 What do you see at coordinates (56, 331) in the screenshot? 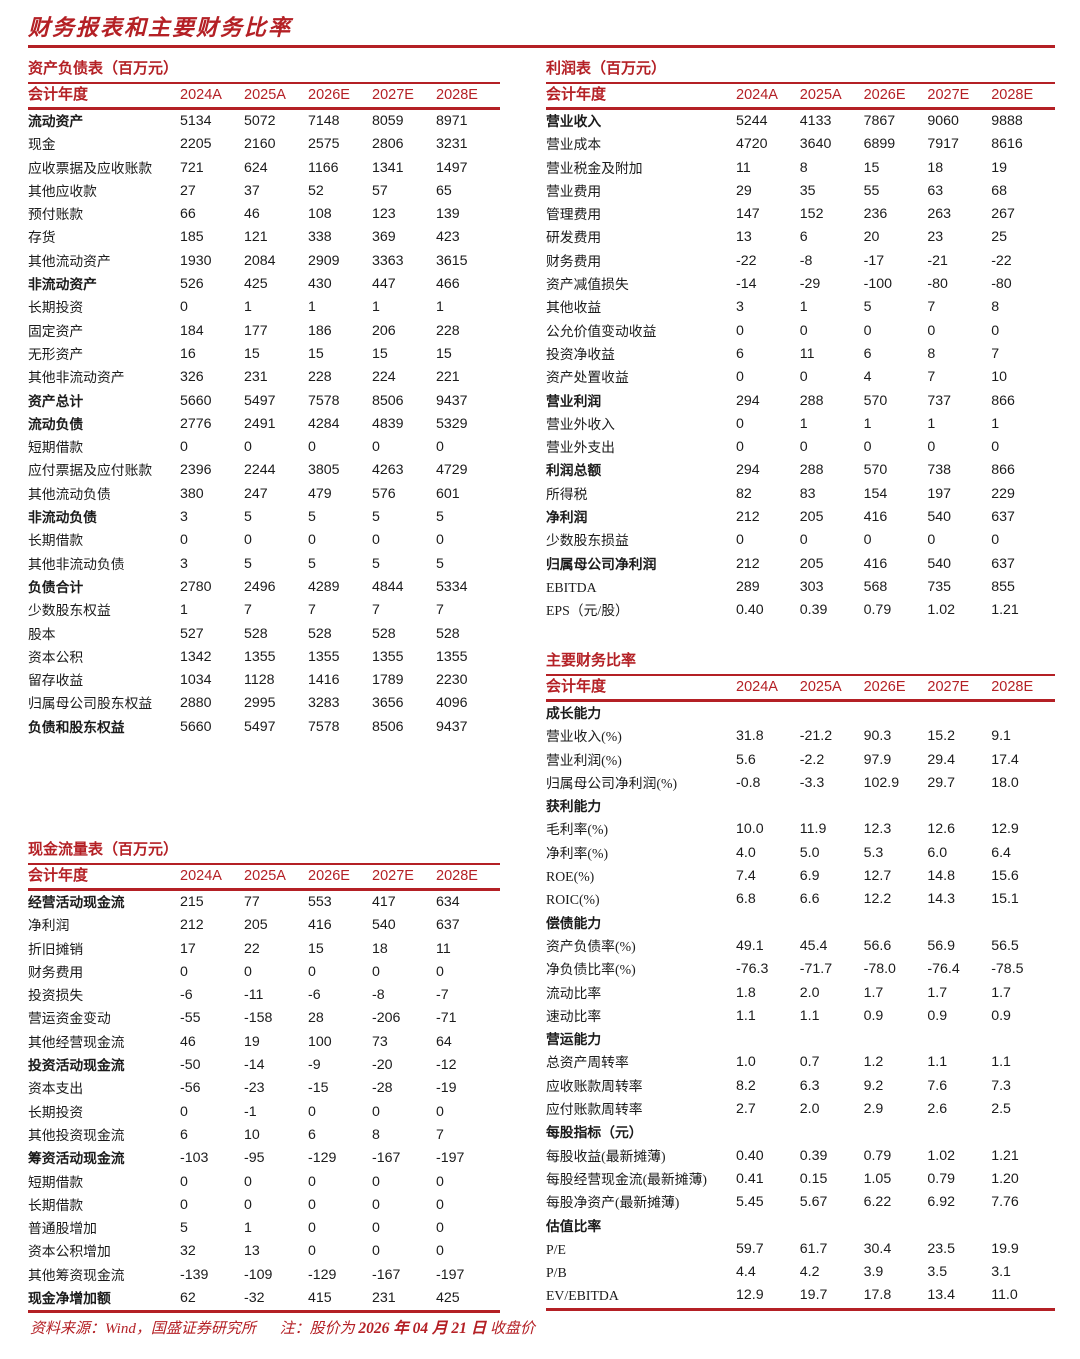
I see `row-label: 固定资产` at bounding box center [56, 331].